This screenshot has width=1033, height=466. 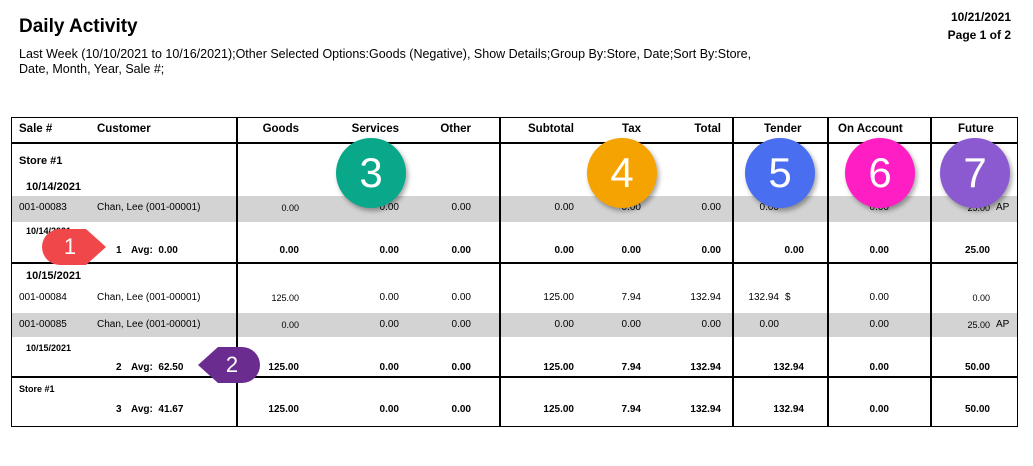 What do you see at coordinates (78, 26) in the screenshot?
I see `report-title: Daily Activity` at bounding box center [78, 26].